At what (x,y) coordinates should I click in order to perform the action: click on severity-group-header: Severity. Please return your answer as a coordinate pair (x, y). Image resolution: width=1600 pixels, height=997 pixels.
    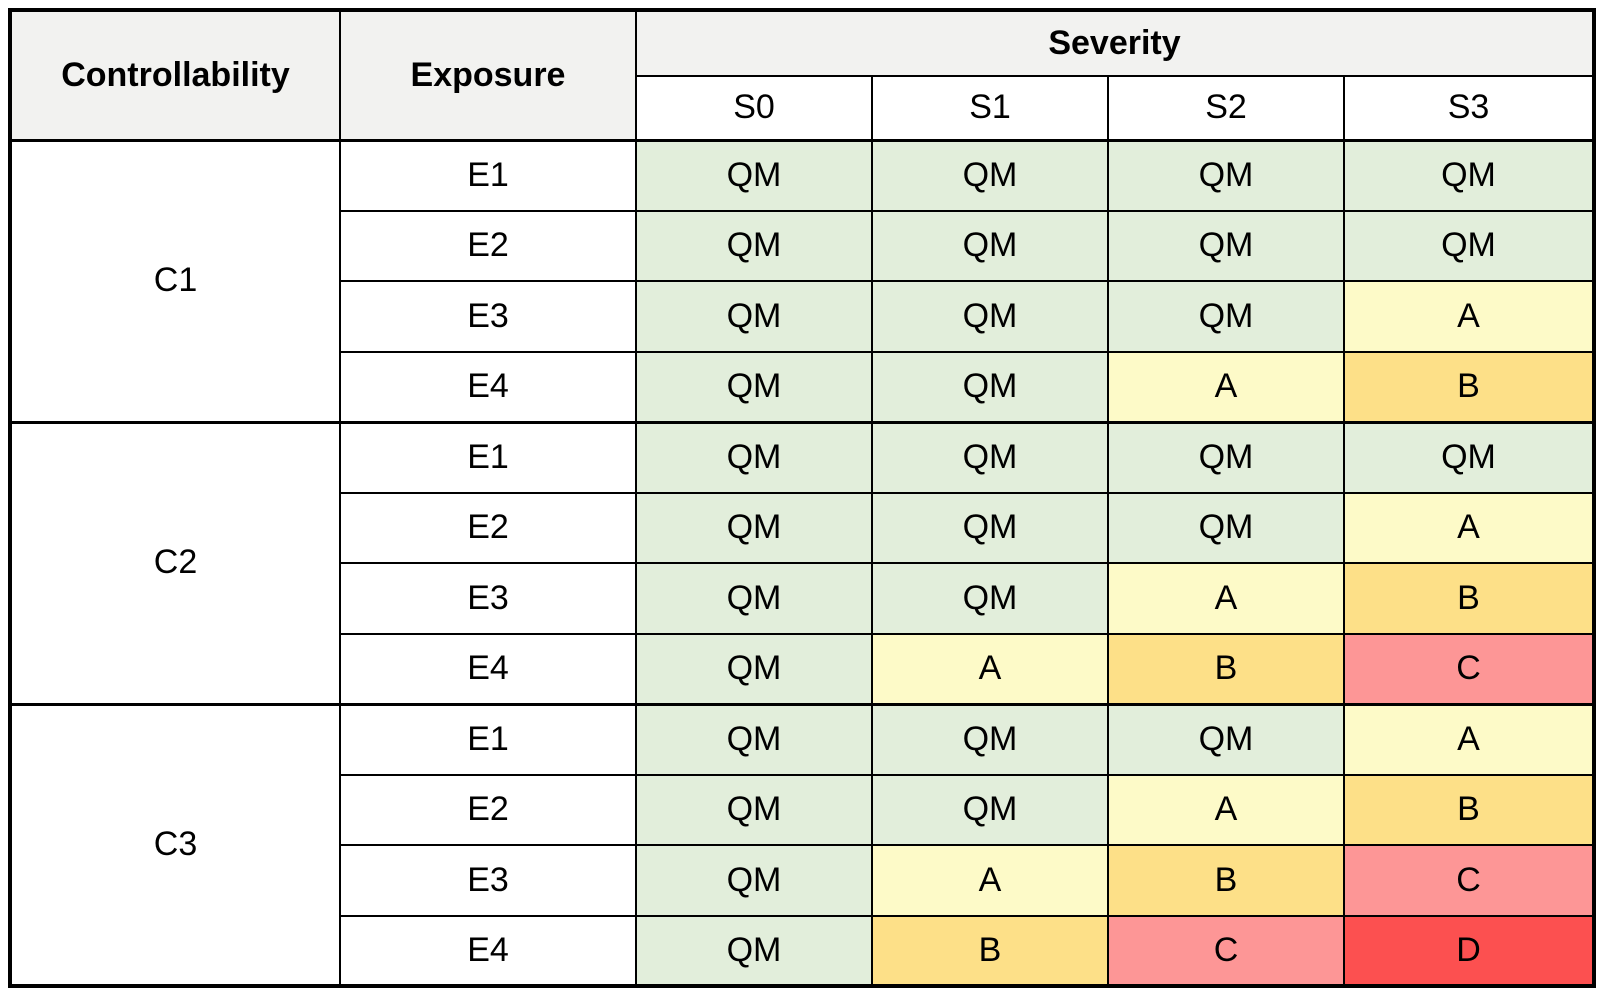
    Looking at the image, I should click on (1115, 43).